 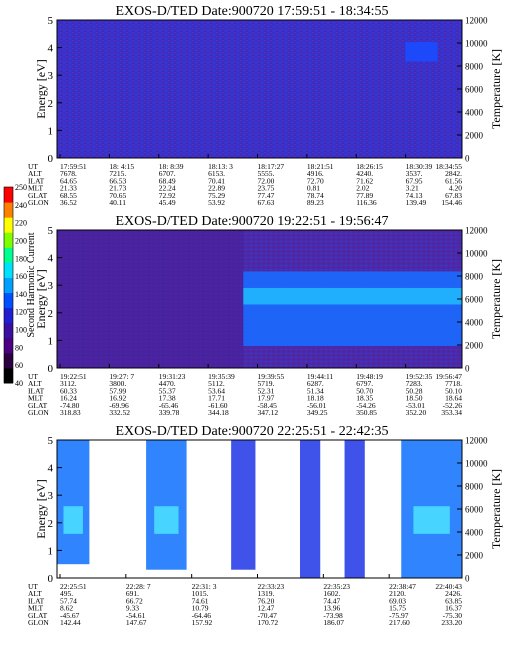 I want to click on panel-1-orbit-value: 45.49, so click(x=167, y=202).